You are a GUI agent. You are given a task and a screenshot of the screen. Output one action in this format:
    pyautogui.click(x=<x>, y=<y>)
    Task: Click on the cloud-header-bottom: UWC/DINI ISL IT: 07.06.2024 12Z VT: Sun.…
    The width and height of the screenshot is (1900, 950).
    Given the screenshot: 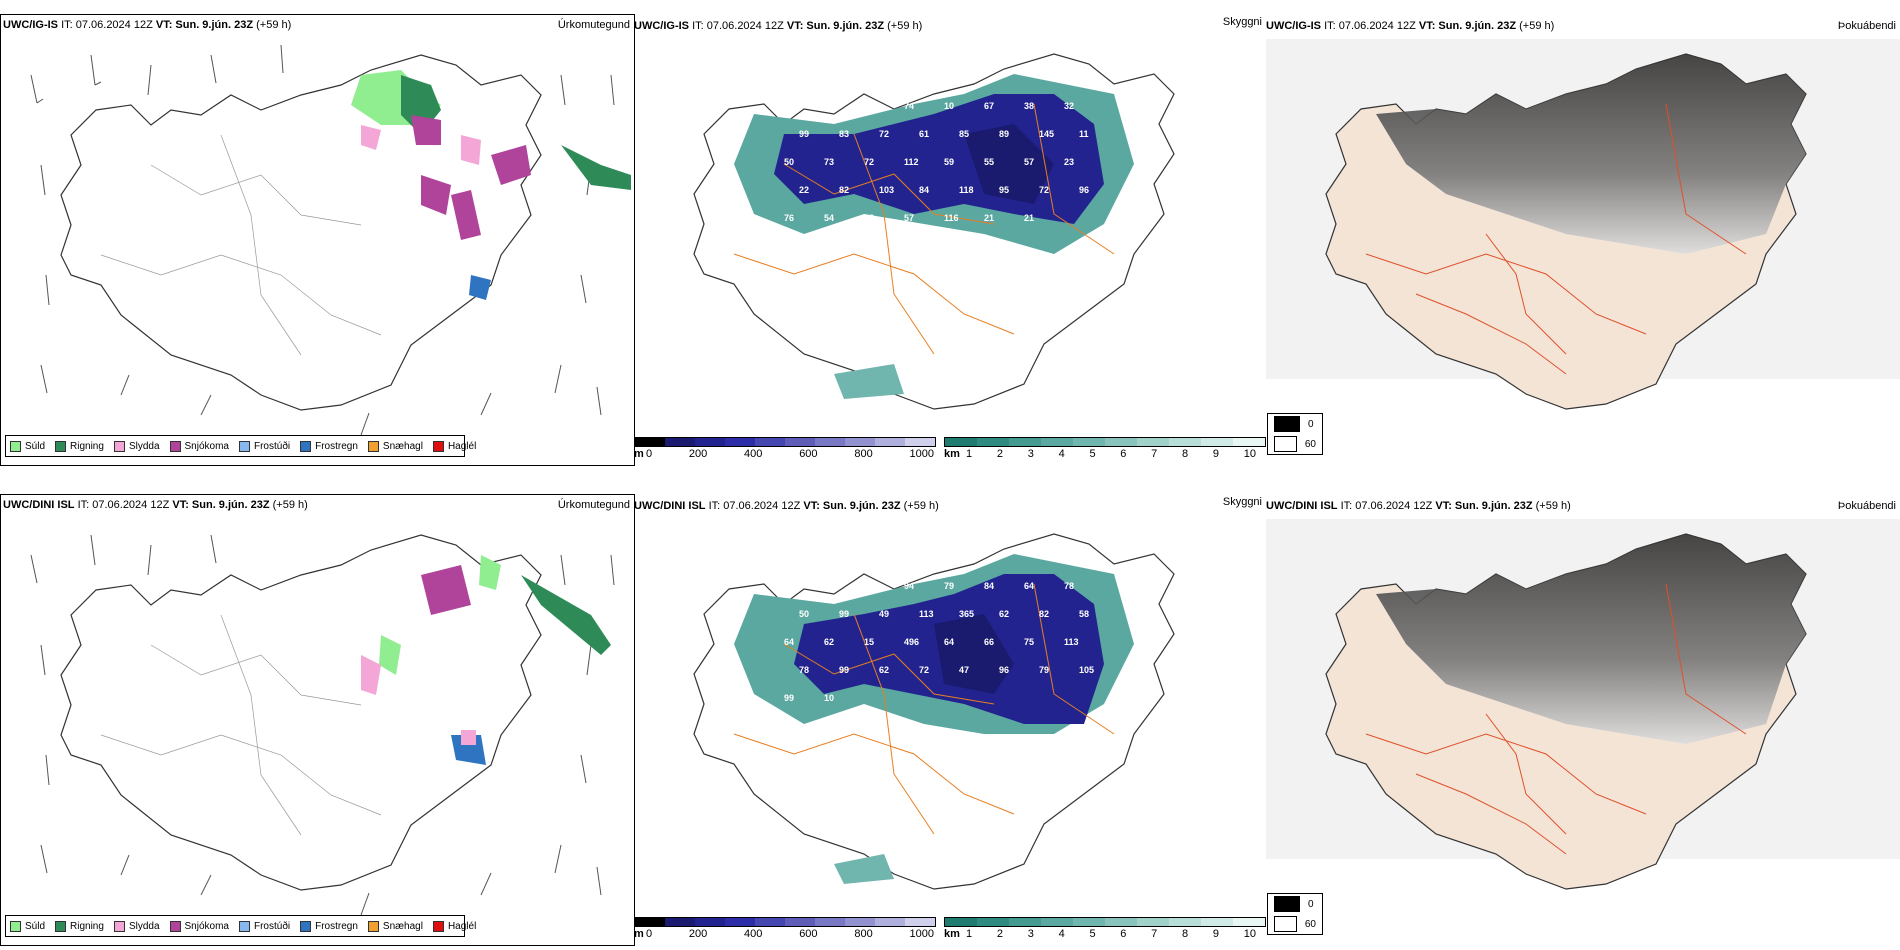 What is the action you would take?
    pyautogui.click(x=786, y=506)
    